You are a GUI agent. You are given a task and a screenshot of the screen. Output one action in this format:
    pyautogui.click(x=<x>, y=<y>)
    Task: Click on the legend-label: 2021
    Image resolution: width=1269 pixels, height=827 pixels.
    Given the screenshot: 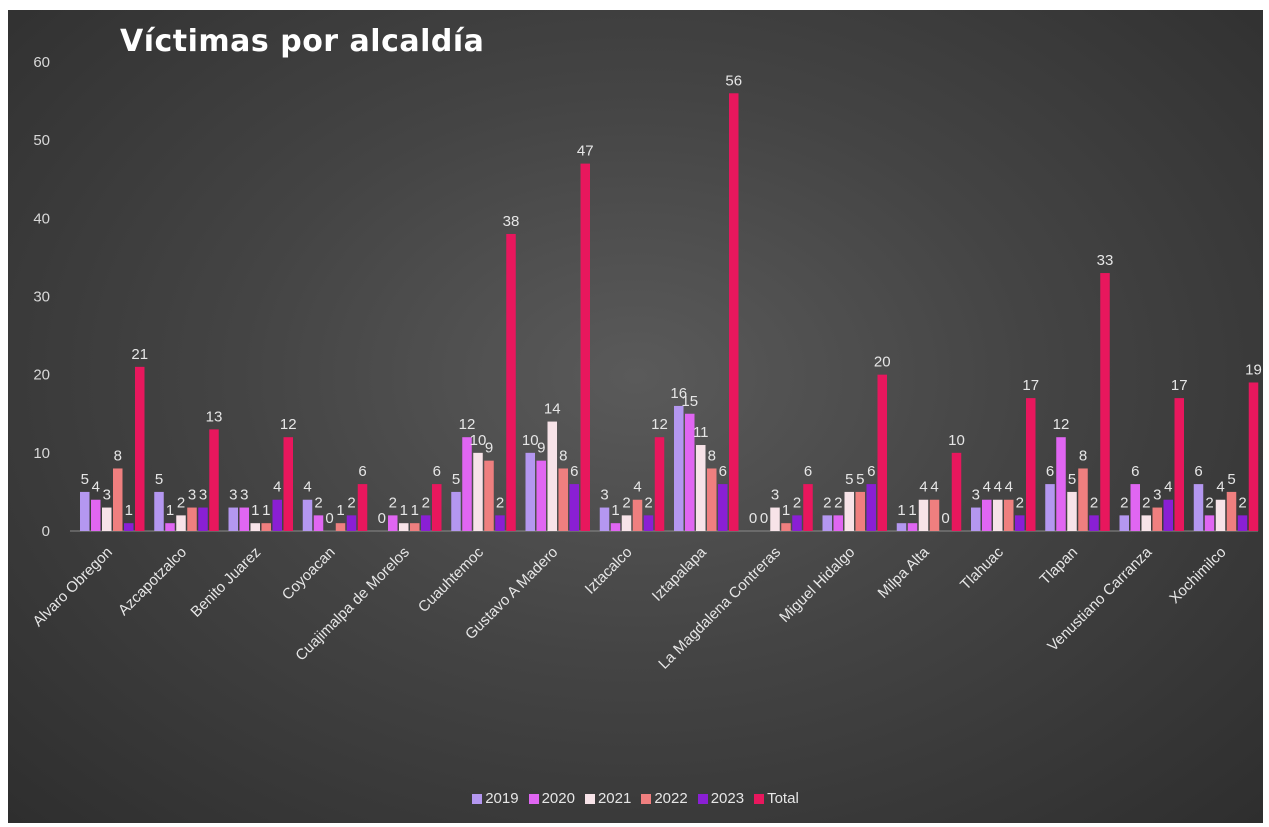 What is the action you would take?
    pyautogui.click(x=614, y=798)
    